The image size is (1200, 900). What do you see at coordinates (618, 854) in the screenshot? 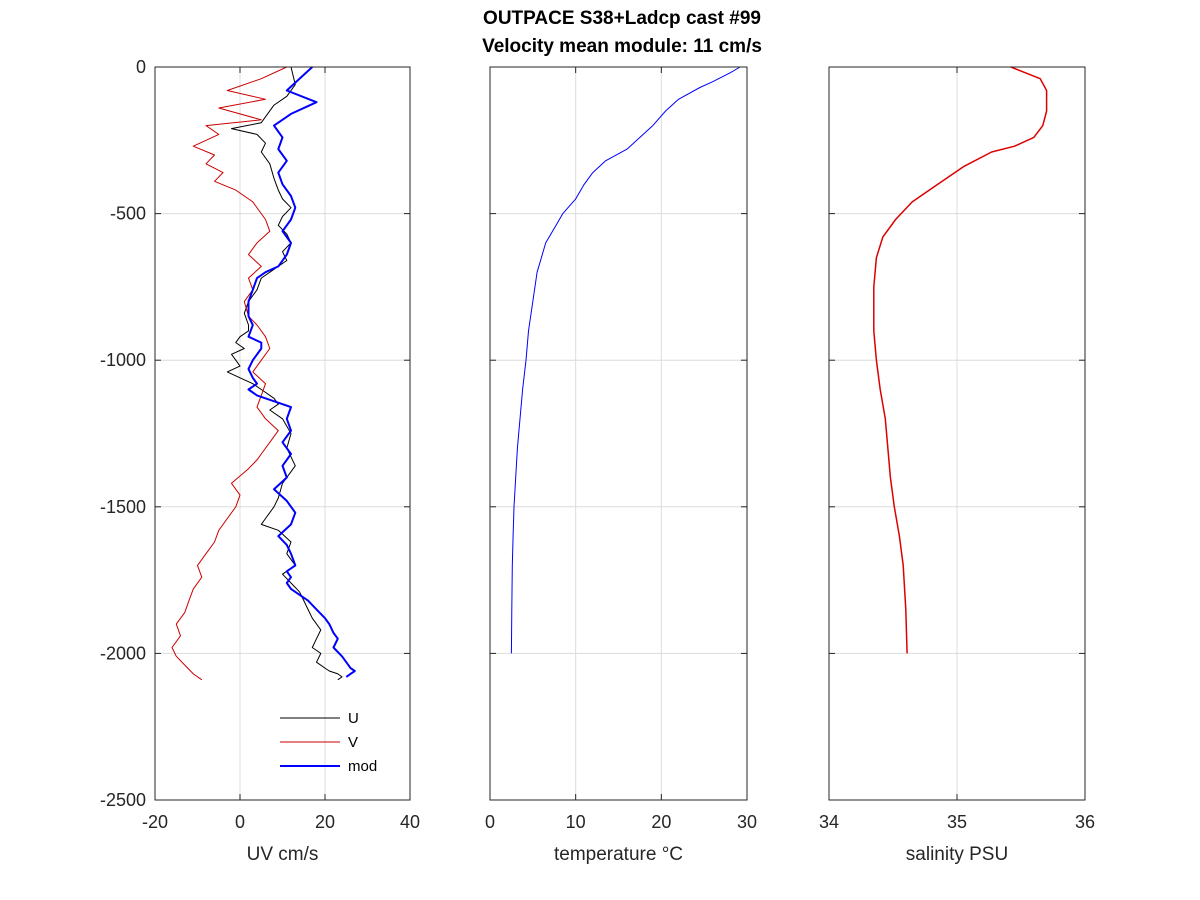
I see `x-axis-label: temperature °C` at bounding box center [618, 854].